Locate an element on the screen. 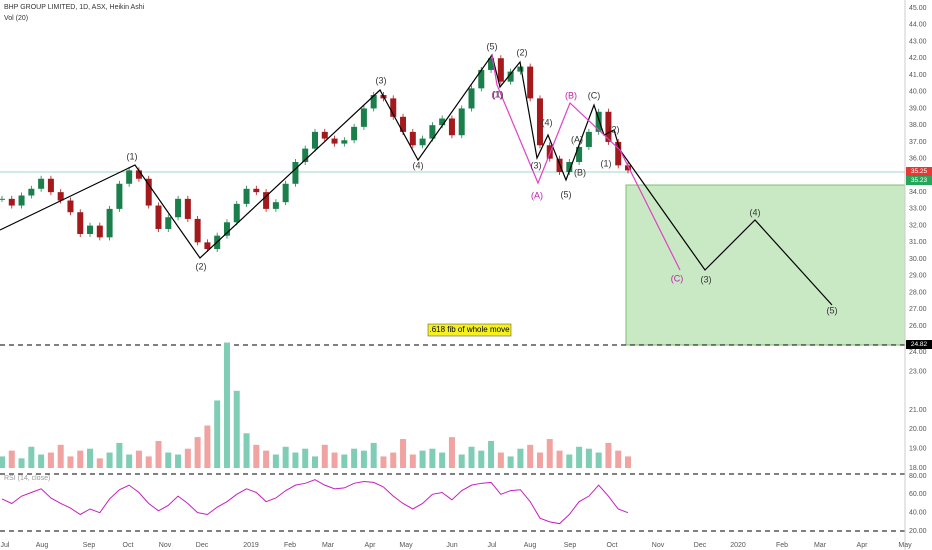 Image resolution: width=932 pixels, height=550 pixels. wave-magenta is located at coordinates (586, 162).